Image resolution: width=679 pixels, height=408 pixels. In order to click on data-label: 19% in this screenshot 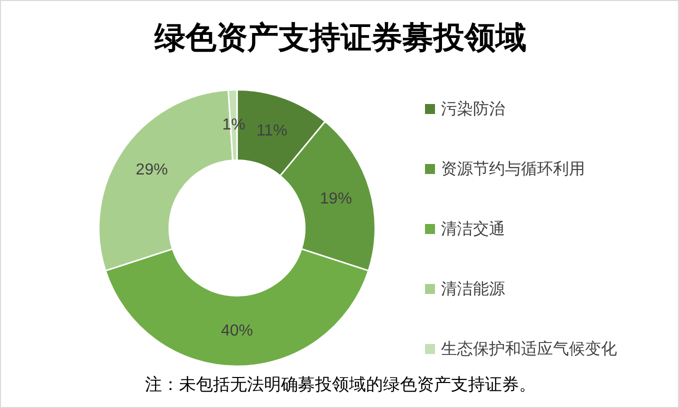, I will do `click(336, 199)`.